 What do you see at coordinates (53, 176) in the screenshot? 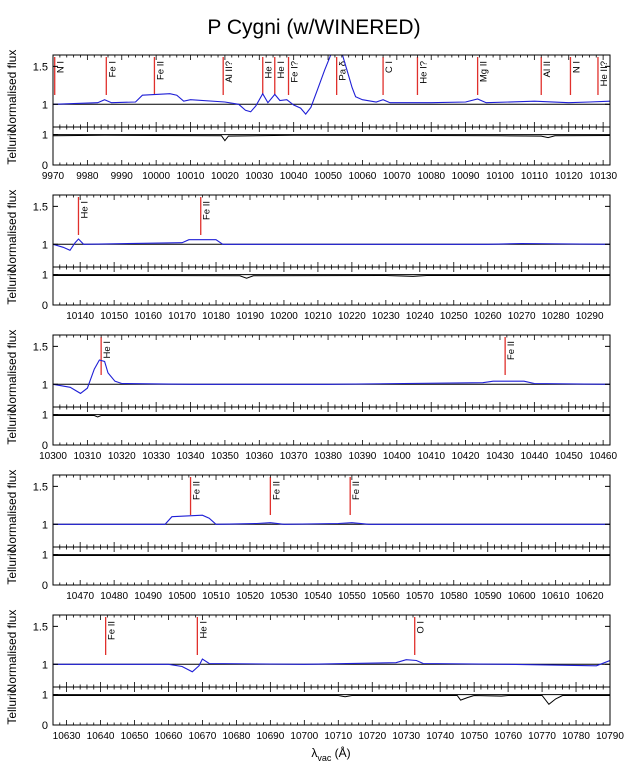
I see `x-tick-label: 9970` at bounding box center [53, 176].